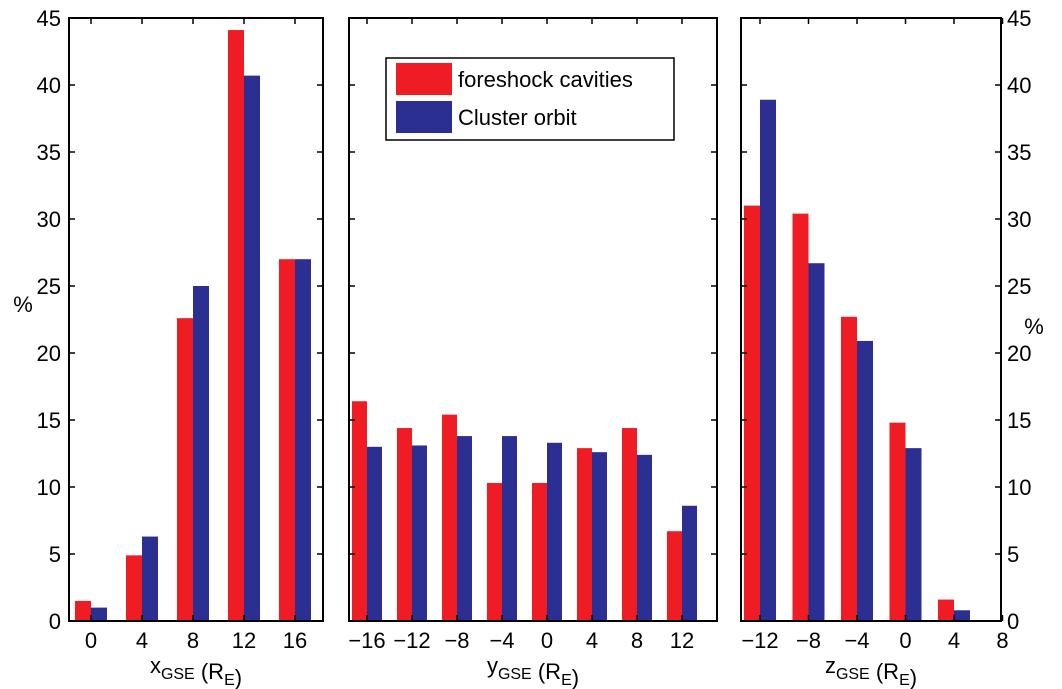 The image size is (1062, 689). Describe the element at coordinates (1019, 286) in the screenshot. I see `ytick-label-z: 25` at that location.